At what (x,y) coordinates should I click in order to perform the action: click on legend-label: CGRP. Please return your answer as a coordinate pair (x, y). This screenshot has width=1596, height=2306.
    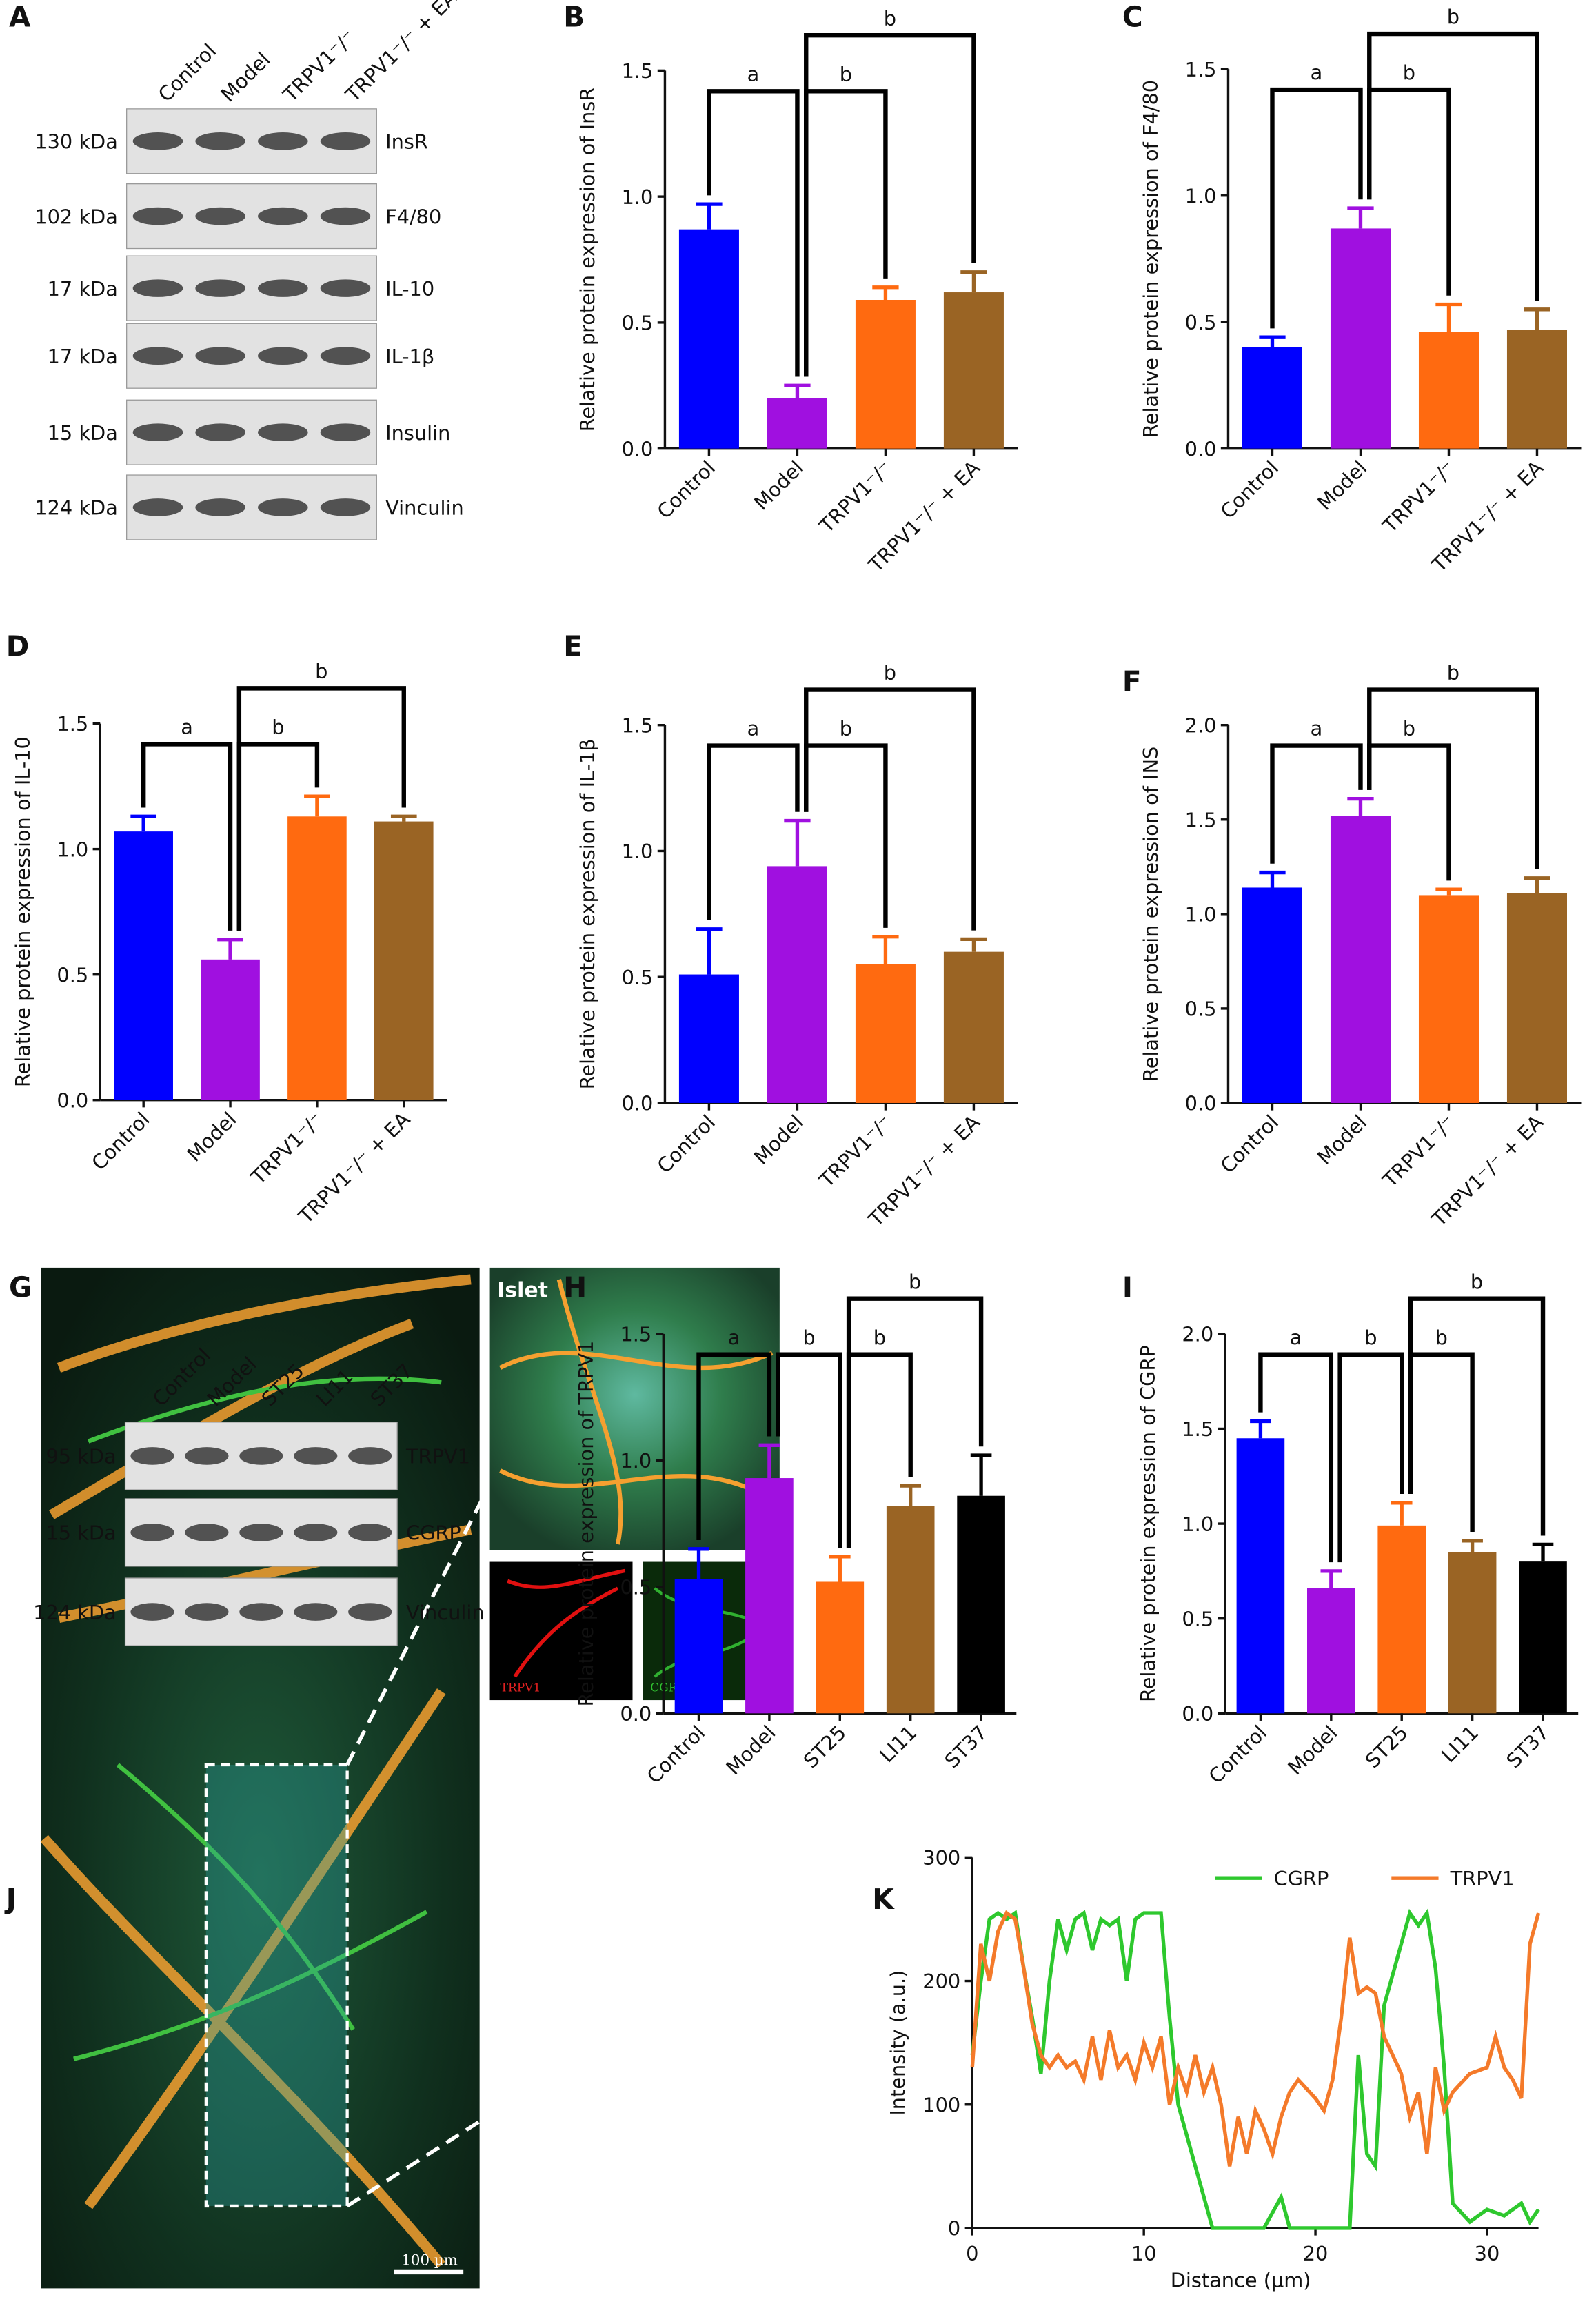
    Looking at the image, I should click on (1301, 1878).